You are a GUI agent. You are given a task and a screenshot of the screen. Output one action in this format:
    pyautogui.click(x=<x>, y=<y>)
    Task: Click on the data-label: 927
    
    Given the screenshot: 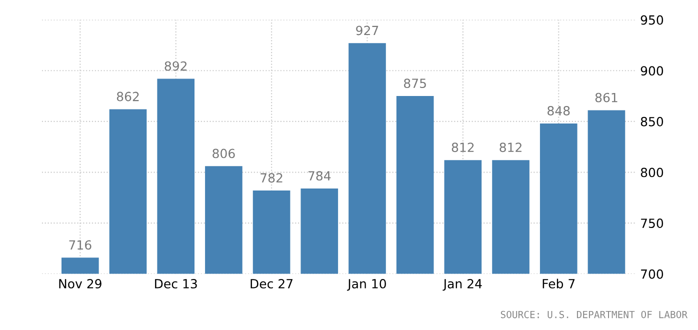 What is the action you would take?
    pyautogui.click(x=367, y=31)
    